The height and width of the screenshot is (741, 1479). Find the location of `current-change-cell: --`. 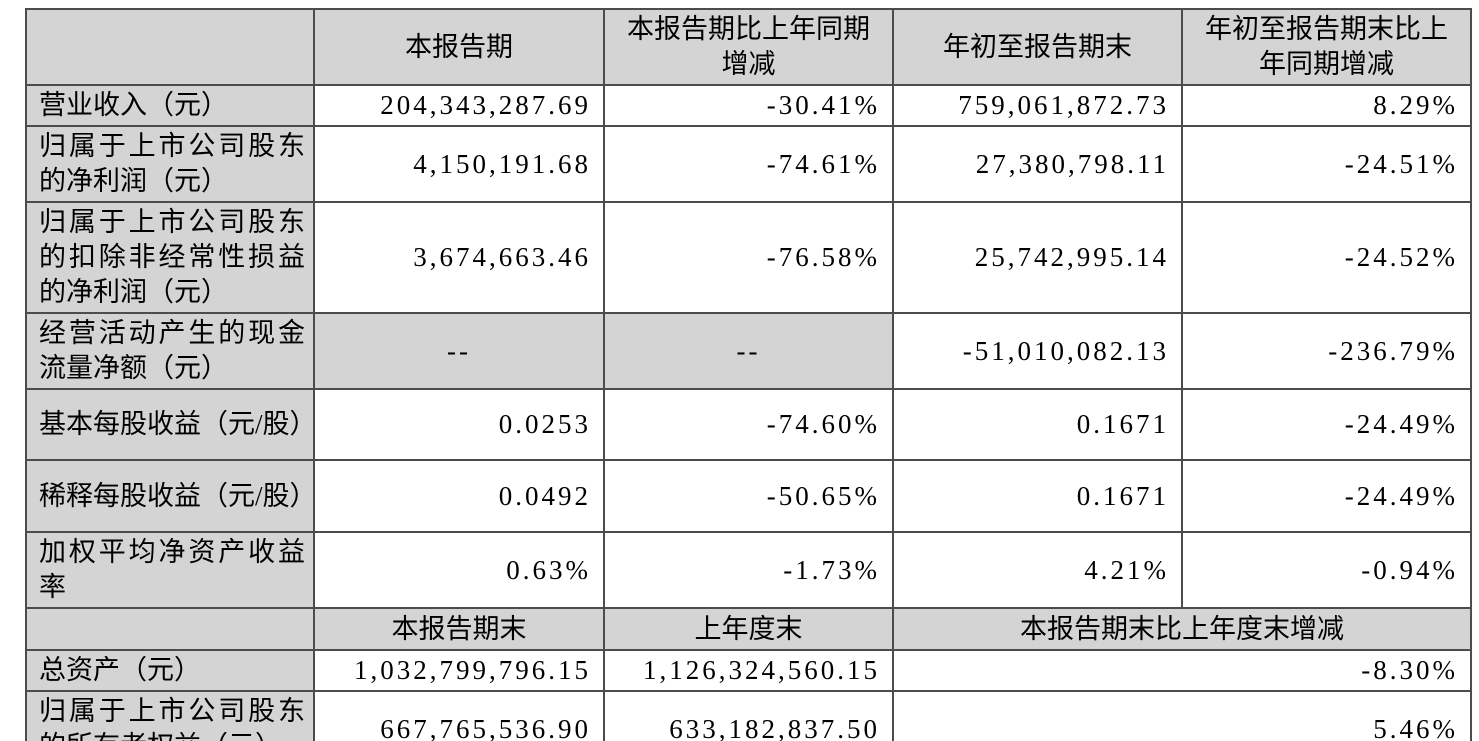

current-change-cell: -- is located at coordinates (748, 351).